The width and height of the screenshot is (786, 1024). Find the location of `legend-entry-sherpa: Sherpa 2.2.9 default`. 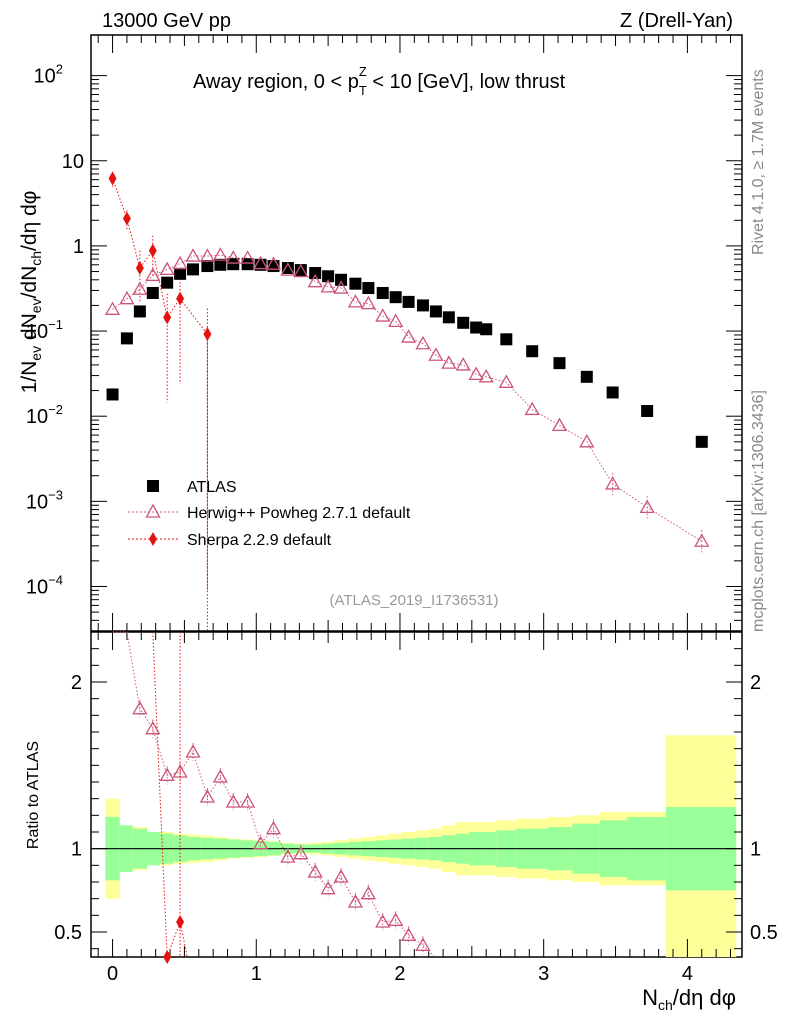

legend-entry-sherpa: Sherpa 2.2.9 default is located at coordinates (230, 540).